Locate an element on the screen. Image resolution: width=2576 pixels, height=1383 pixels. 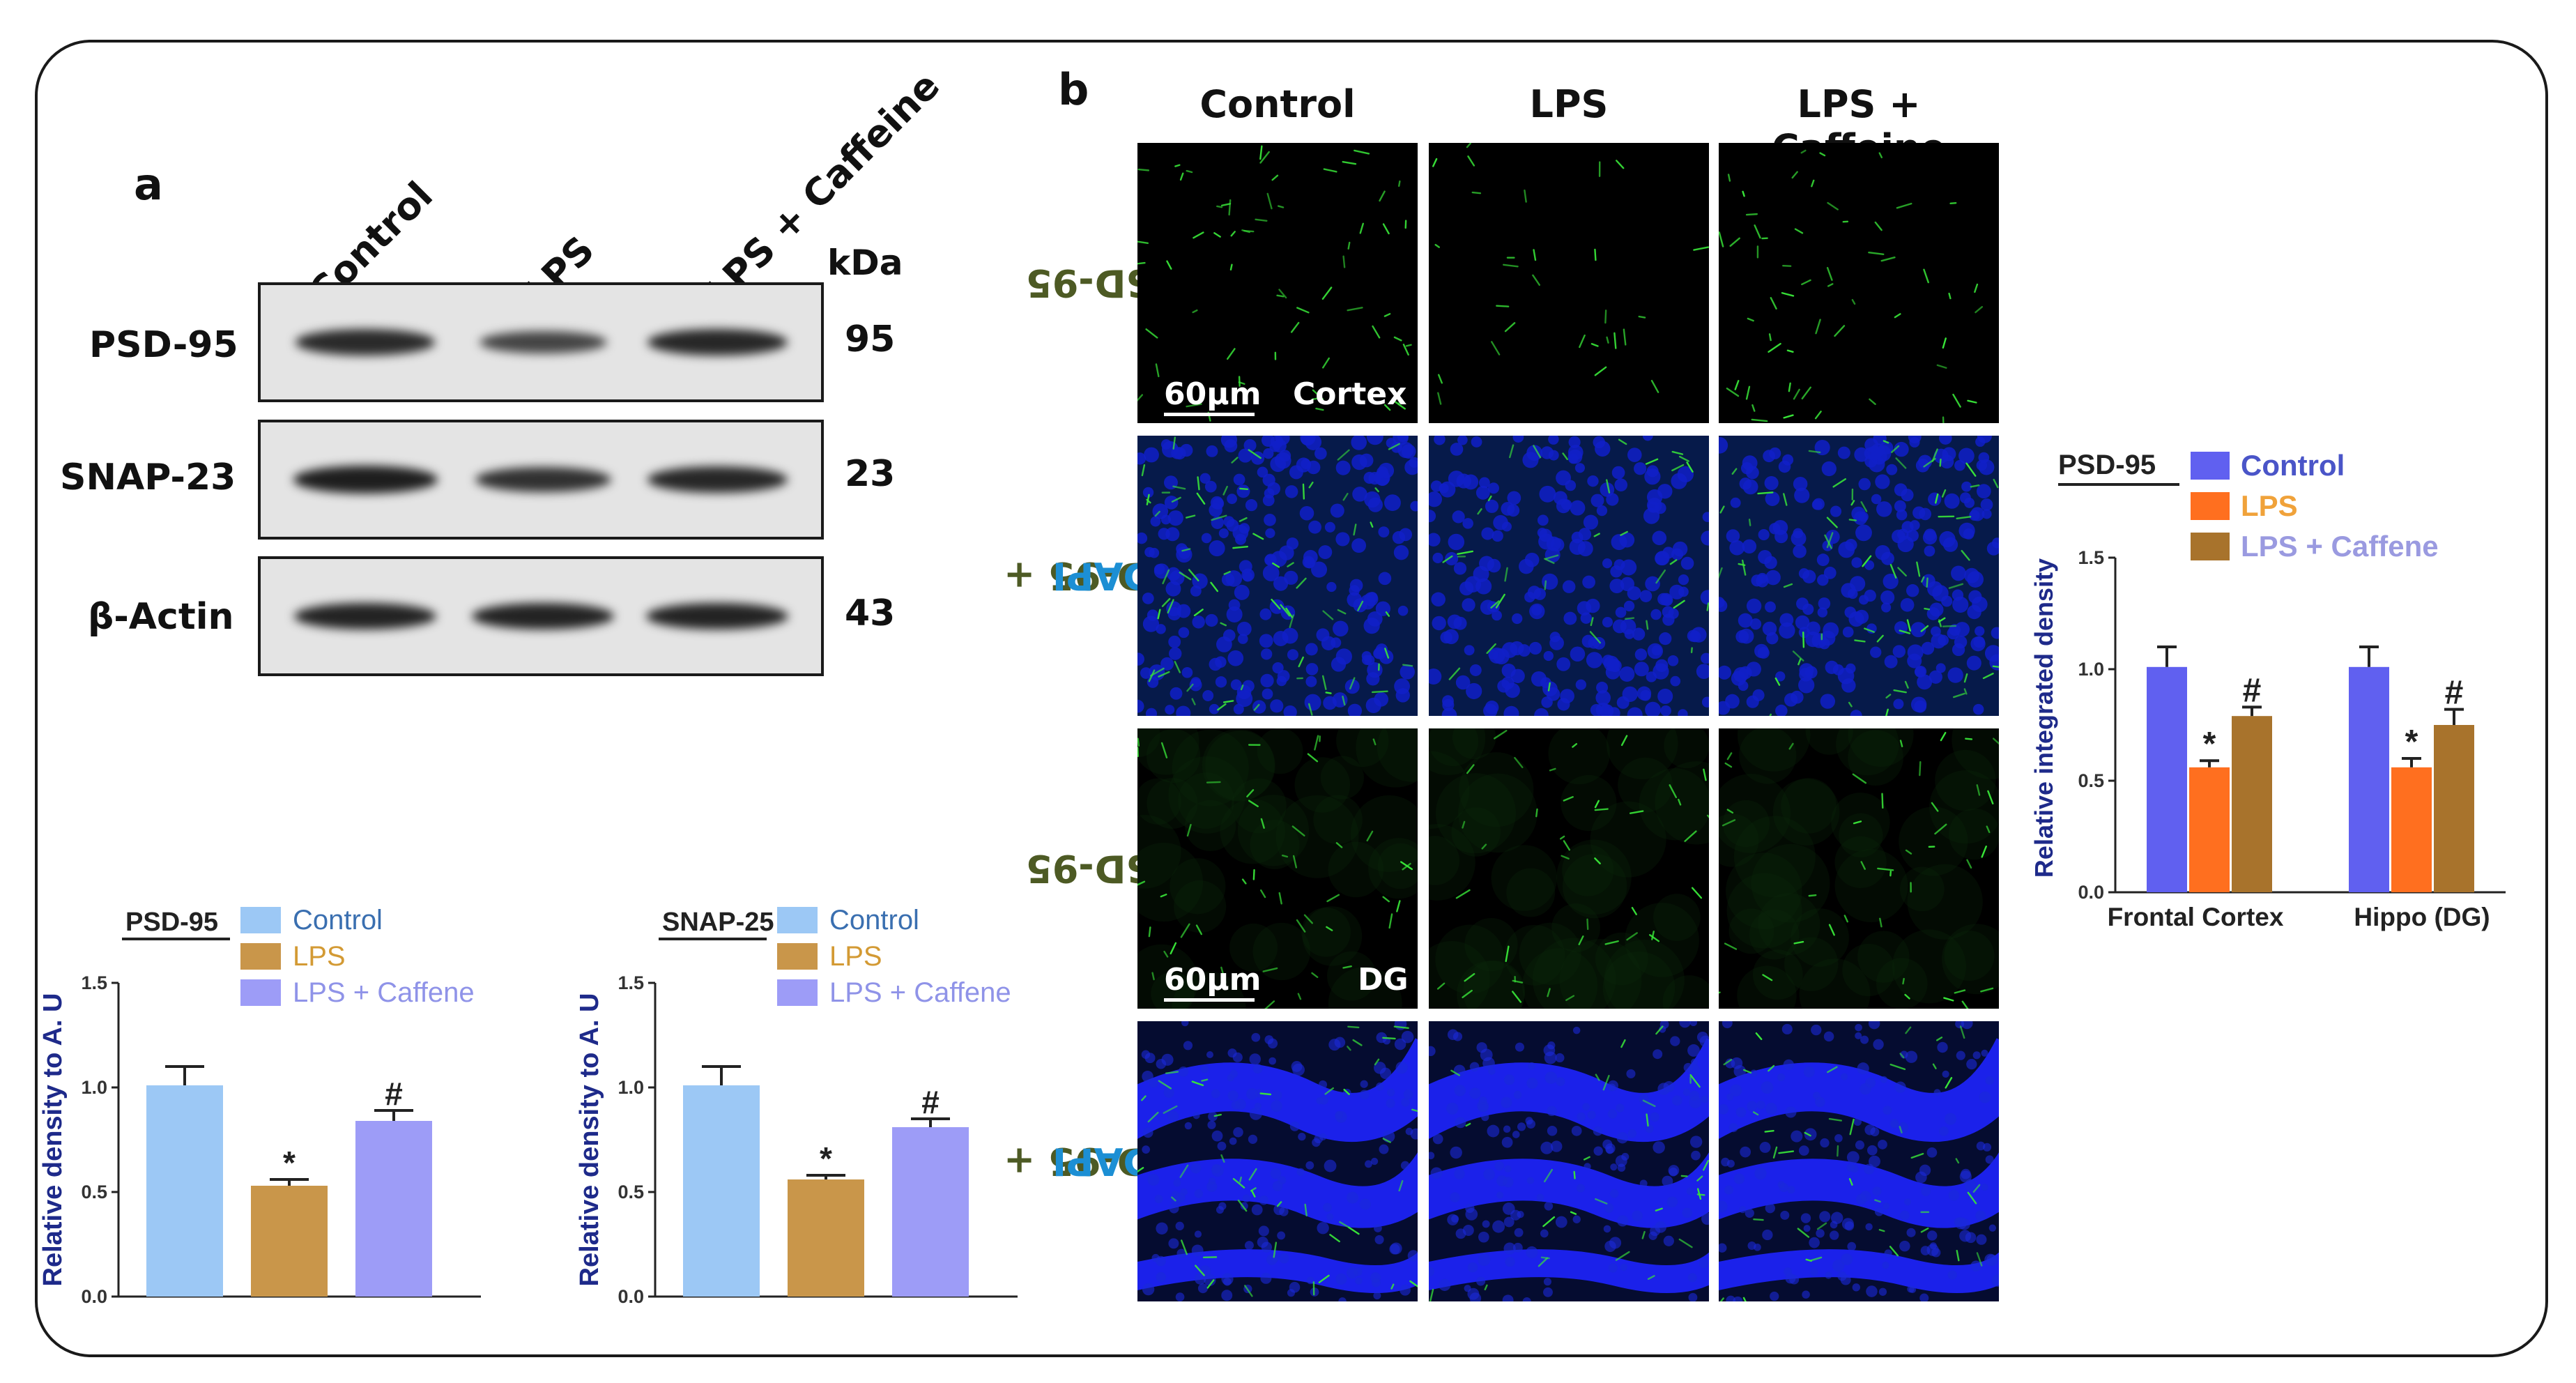
kda-value-95: 95 is located at coordinates (871, 339).